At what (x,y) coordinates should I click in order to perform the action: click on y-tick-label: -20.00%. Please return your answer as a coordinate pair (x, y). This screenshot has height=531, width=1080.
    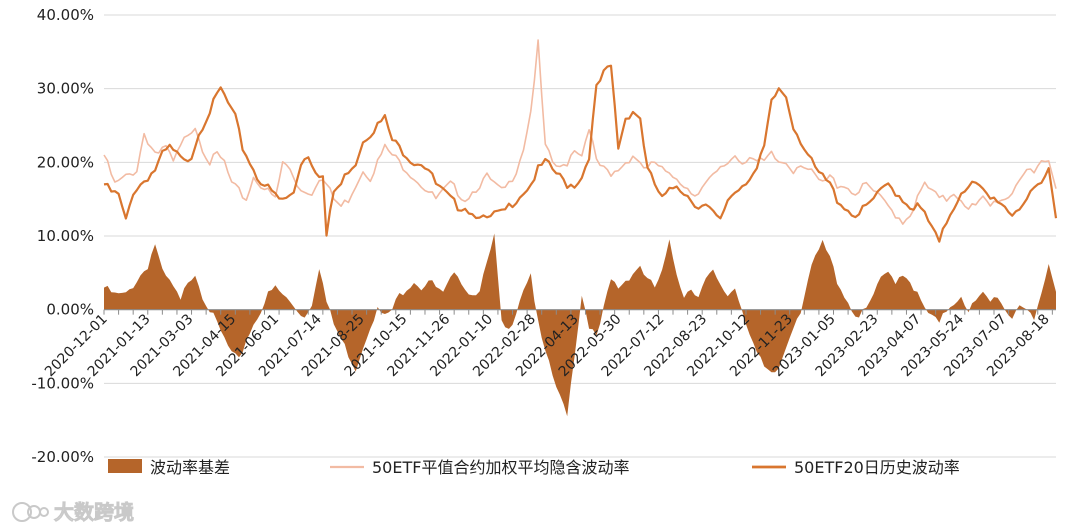
    Looking at the image, I should click on (62, 457).